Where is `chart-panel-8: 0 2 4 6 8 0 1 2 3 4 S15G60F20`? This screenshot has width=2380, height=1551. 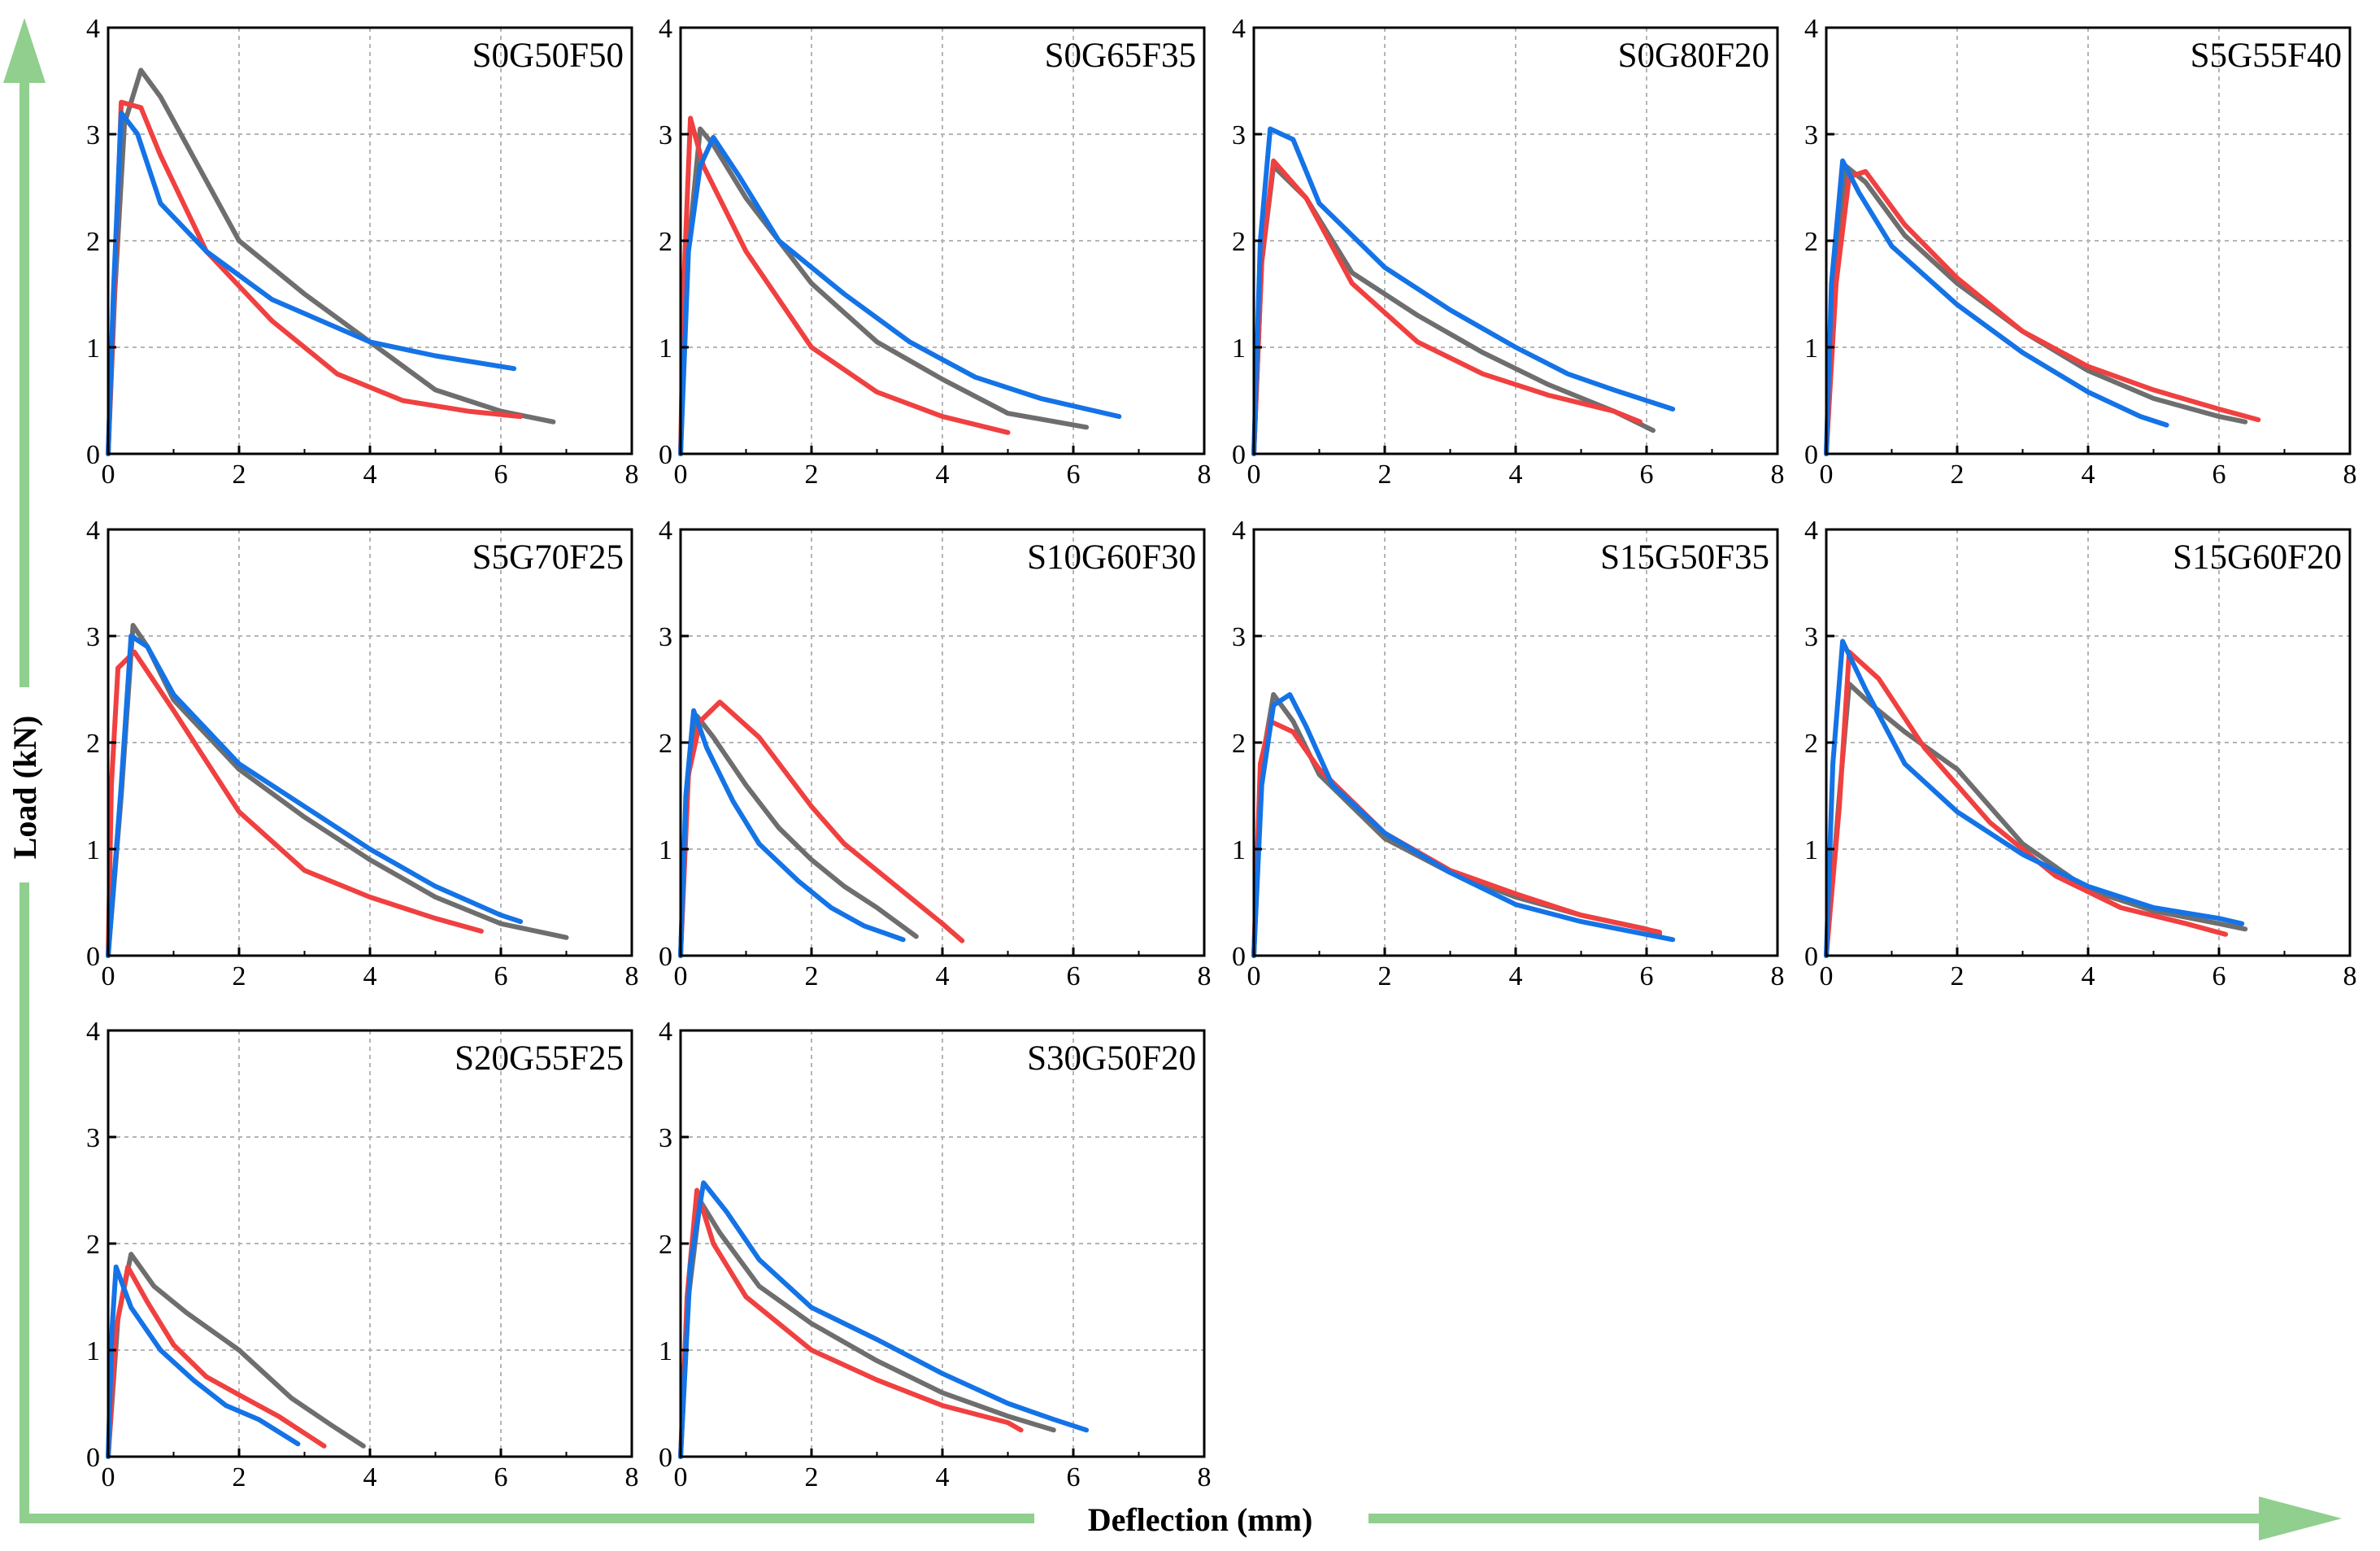
chart-panel-8: 0 2 4 6 8 0 1 2 3 4 S15G60F20 is located at coordinates (2080, 754).